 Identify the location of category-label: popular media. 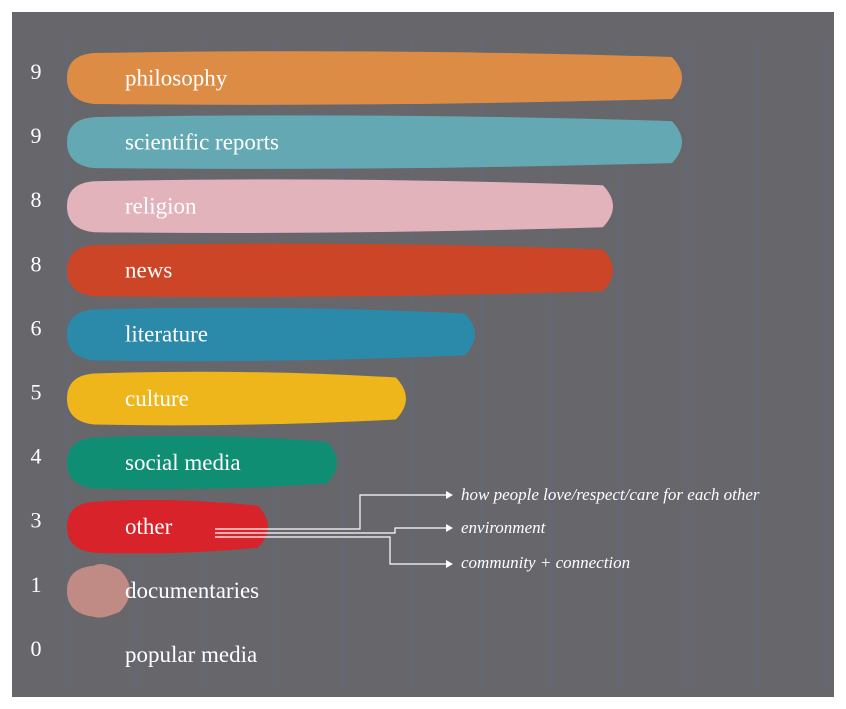
(191, 654).